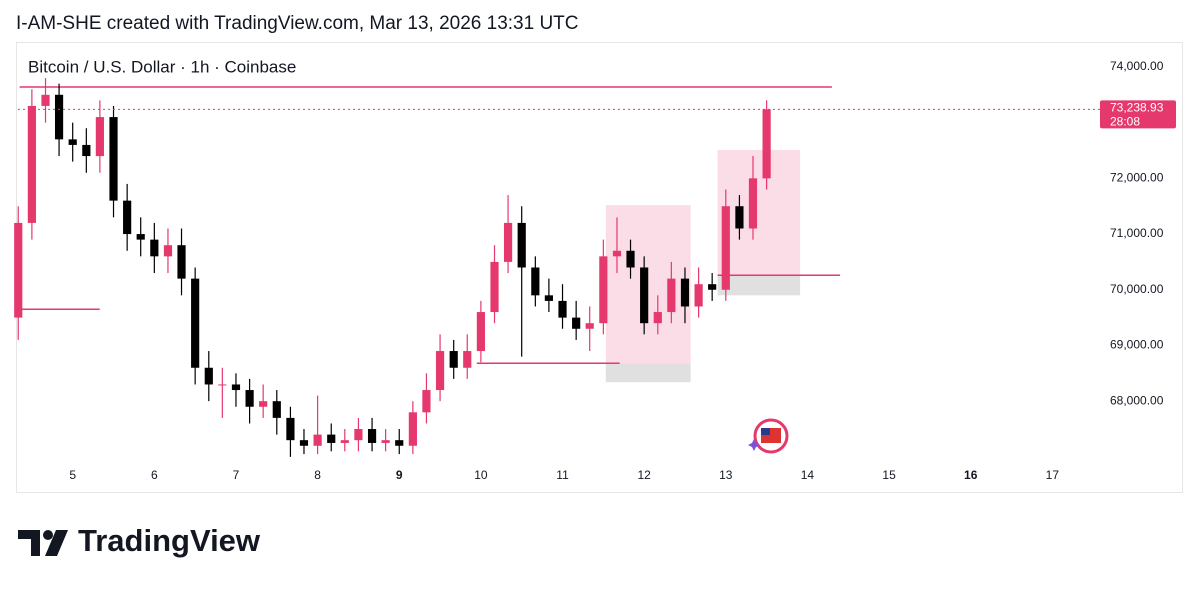 This screenshot has width=1199, height=590. What do you see at coordinates (1125, 122) in the screenshot?
I see `countdown: 28:08` at bounding box center [1125, 122].